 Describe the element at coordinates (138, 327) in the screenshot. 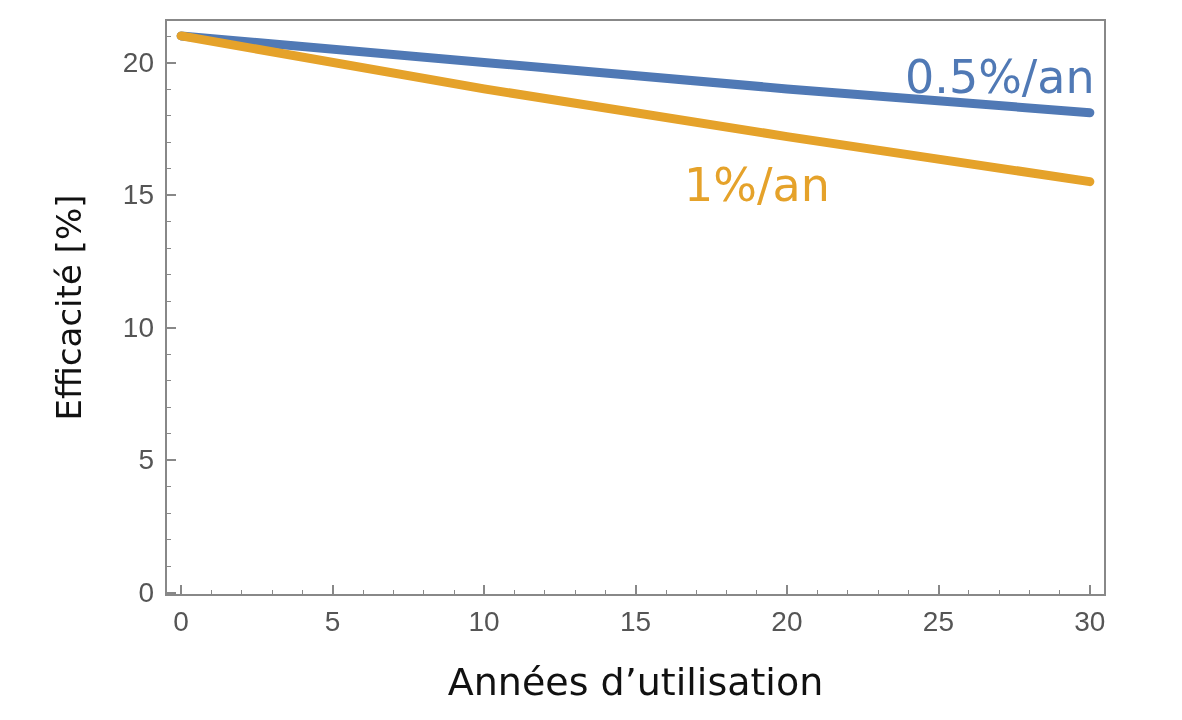

I see `y-tick-label: 10` at that location.